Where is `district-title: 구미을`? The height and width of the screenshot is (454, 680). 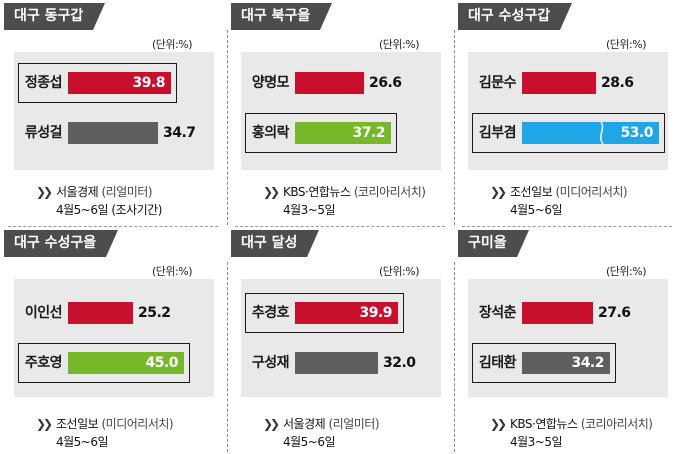 district-title: 구미을 is located at coordinates (493, 243).